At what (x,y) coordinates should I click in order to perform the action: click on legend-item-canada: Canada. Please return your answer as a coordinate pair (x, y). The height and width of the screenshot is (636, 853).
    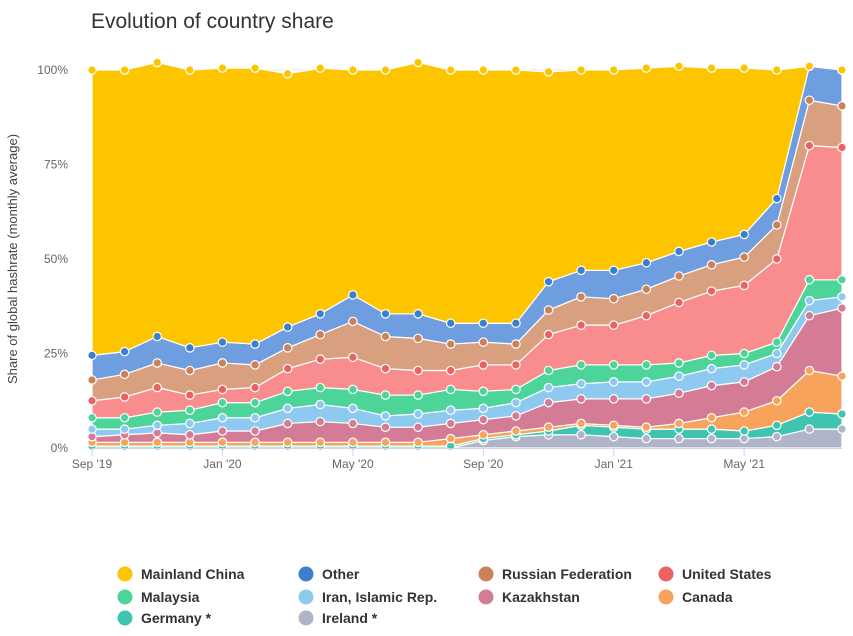
    Looking at the image, I should click on (695, 597).